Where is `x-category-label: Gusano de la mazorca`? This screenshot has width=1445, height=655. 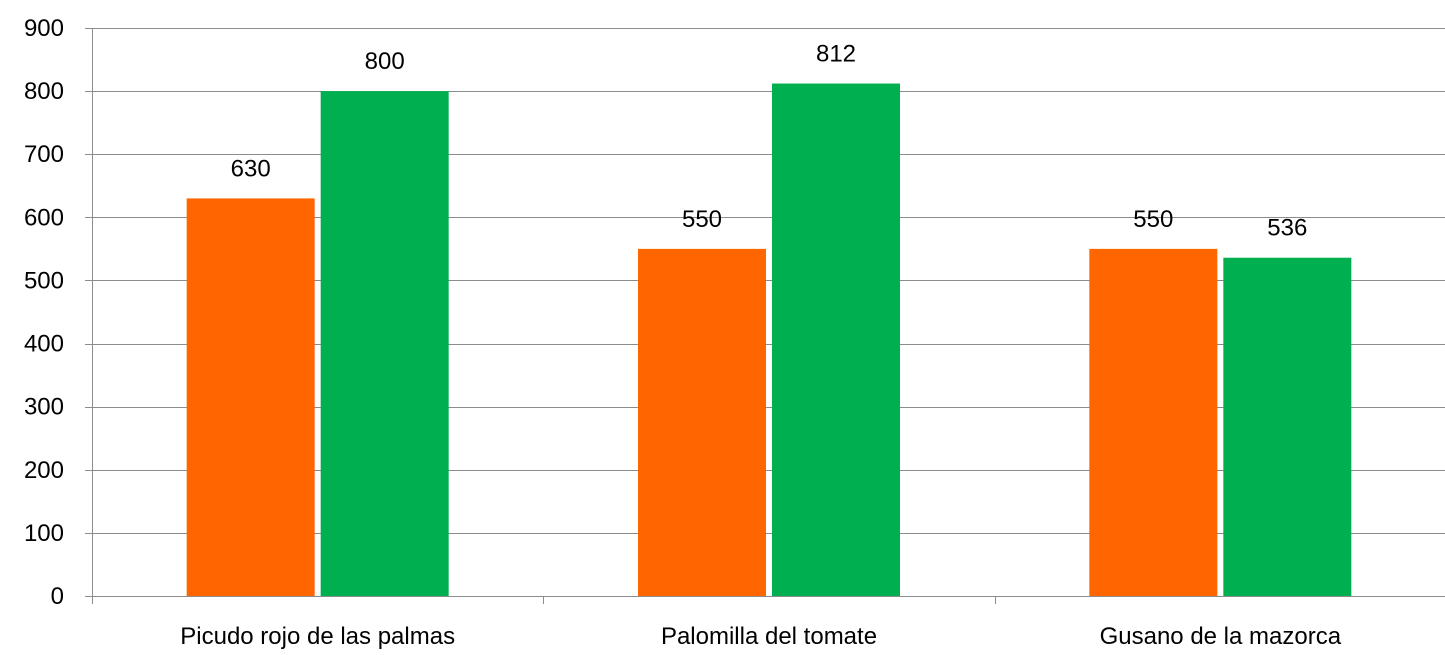
x-category-label: Gusano de la mazorca is located at coordinates (1221, 636).